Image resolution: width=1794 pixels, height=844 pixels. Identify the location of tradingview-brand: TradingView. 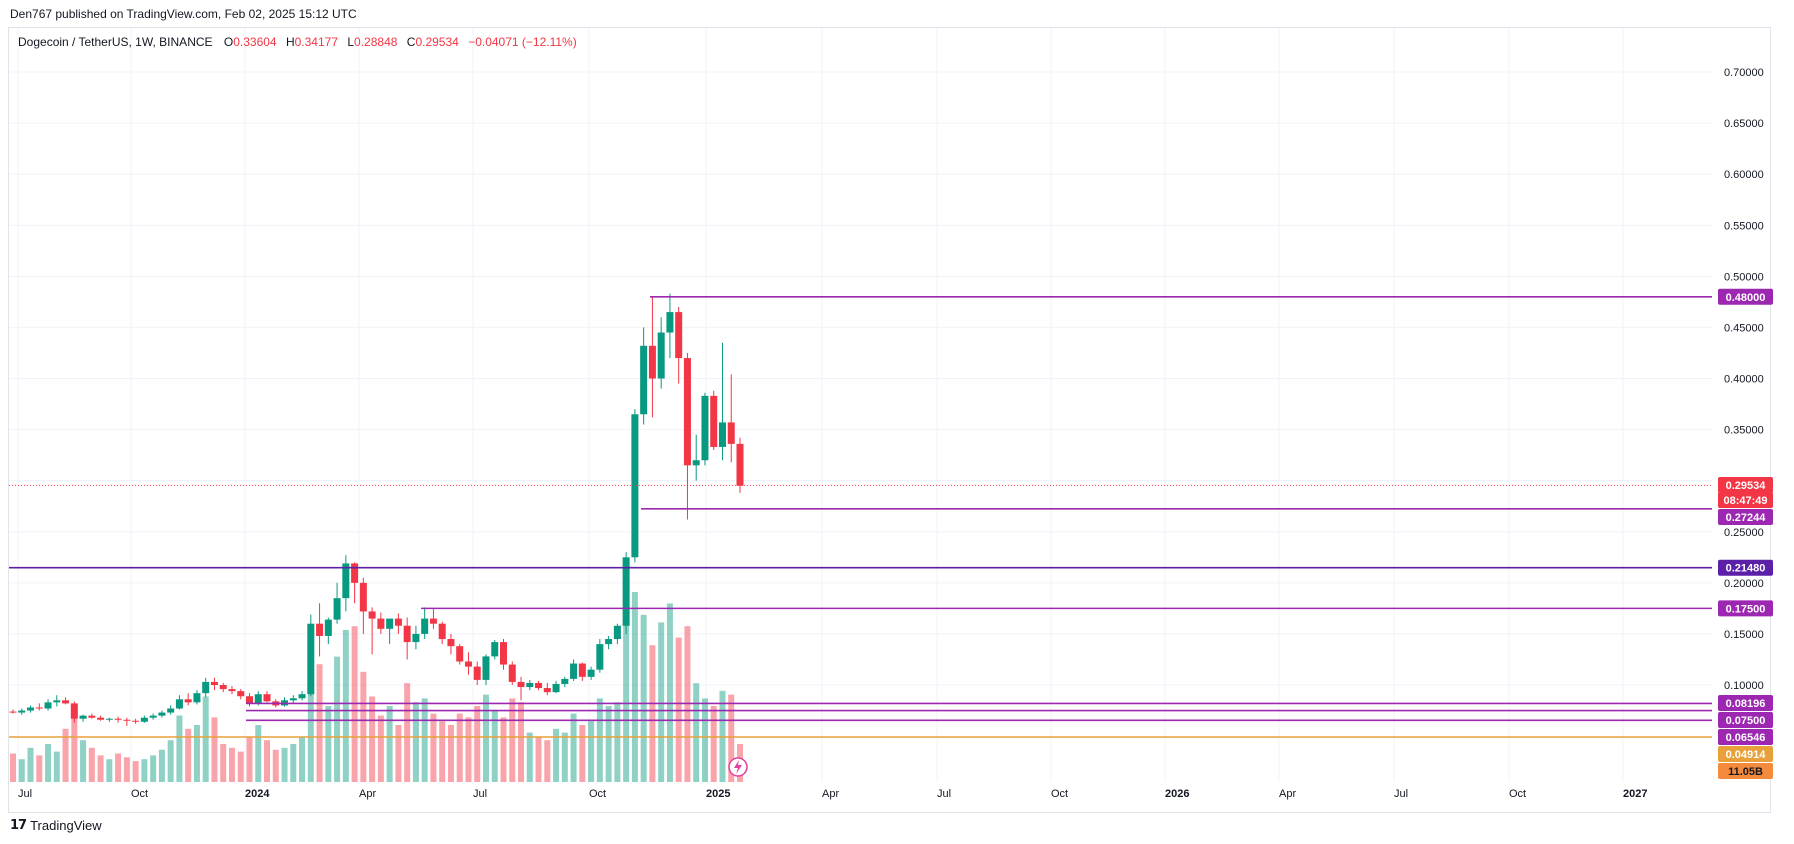
(66, 825).